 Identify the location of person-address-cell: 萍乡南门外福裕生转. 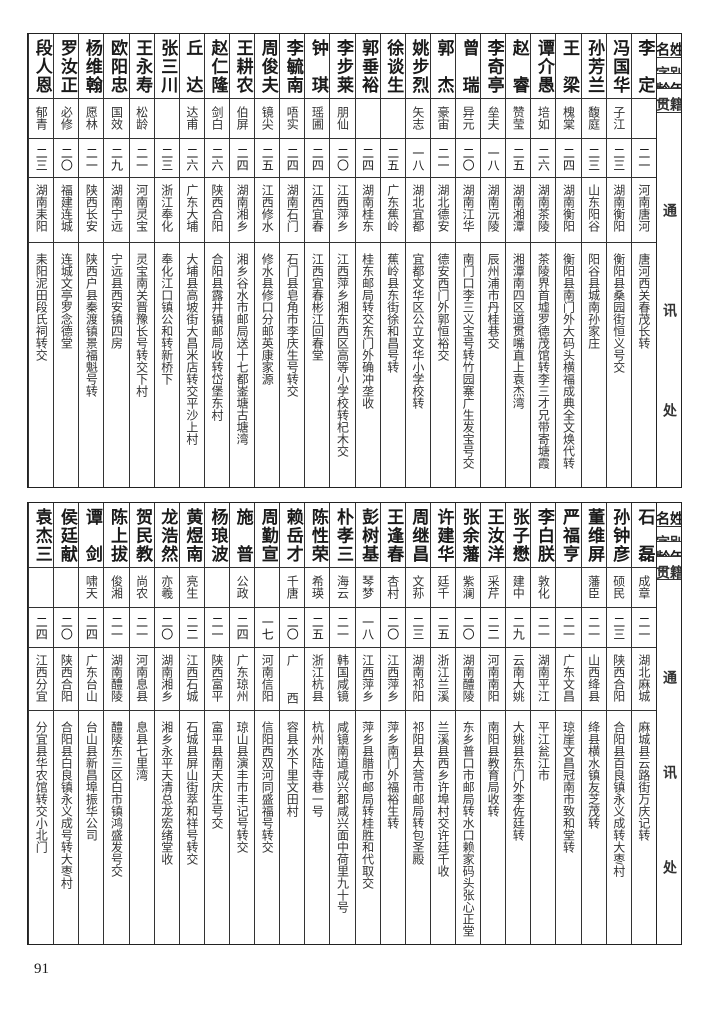
(393, 827).